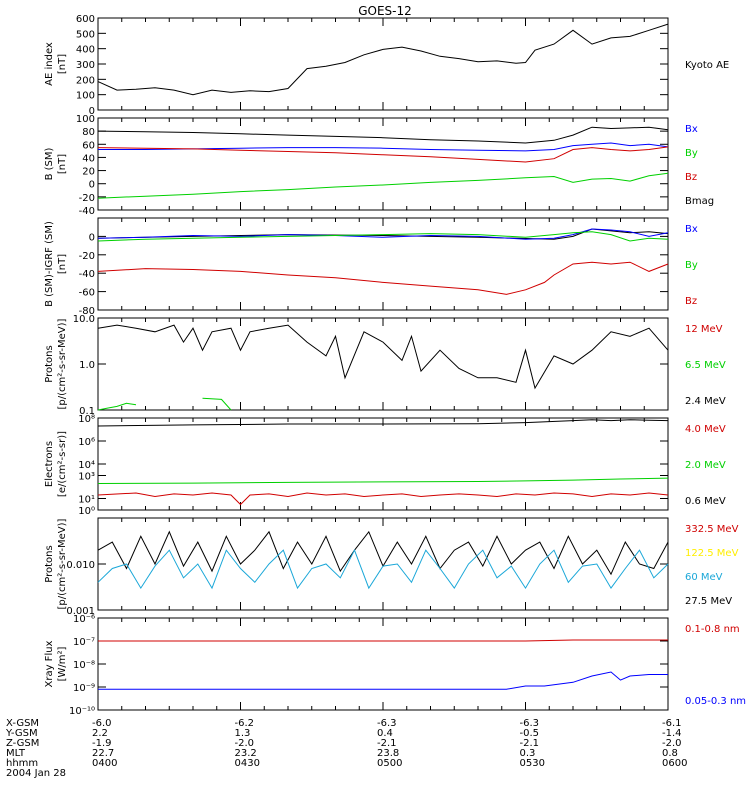  I want to click on ephemeris-value: 23.2, so click(246, 753).